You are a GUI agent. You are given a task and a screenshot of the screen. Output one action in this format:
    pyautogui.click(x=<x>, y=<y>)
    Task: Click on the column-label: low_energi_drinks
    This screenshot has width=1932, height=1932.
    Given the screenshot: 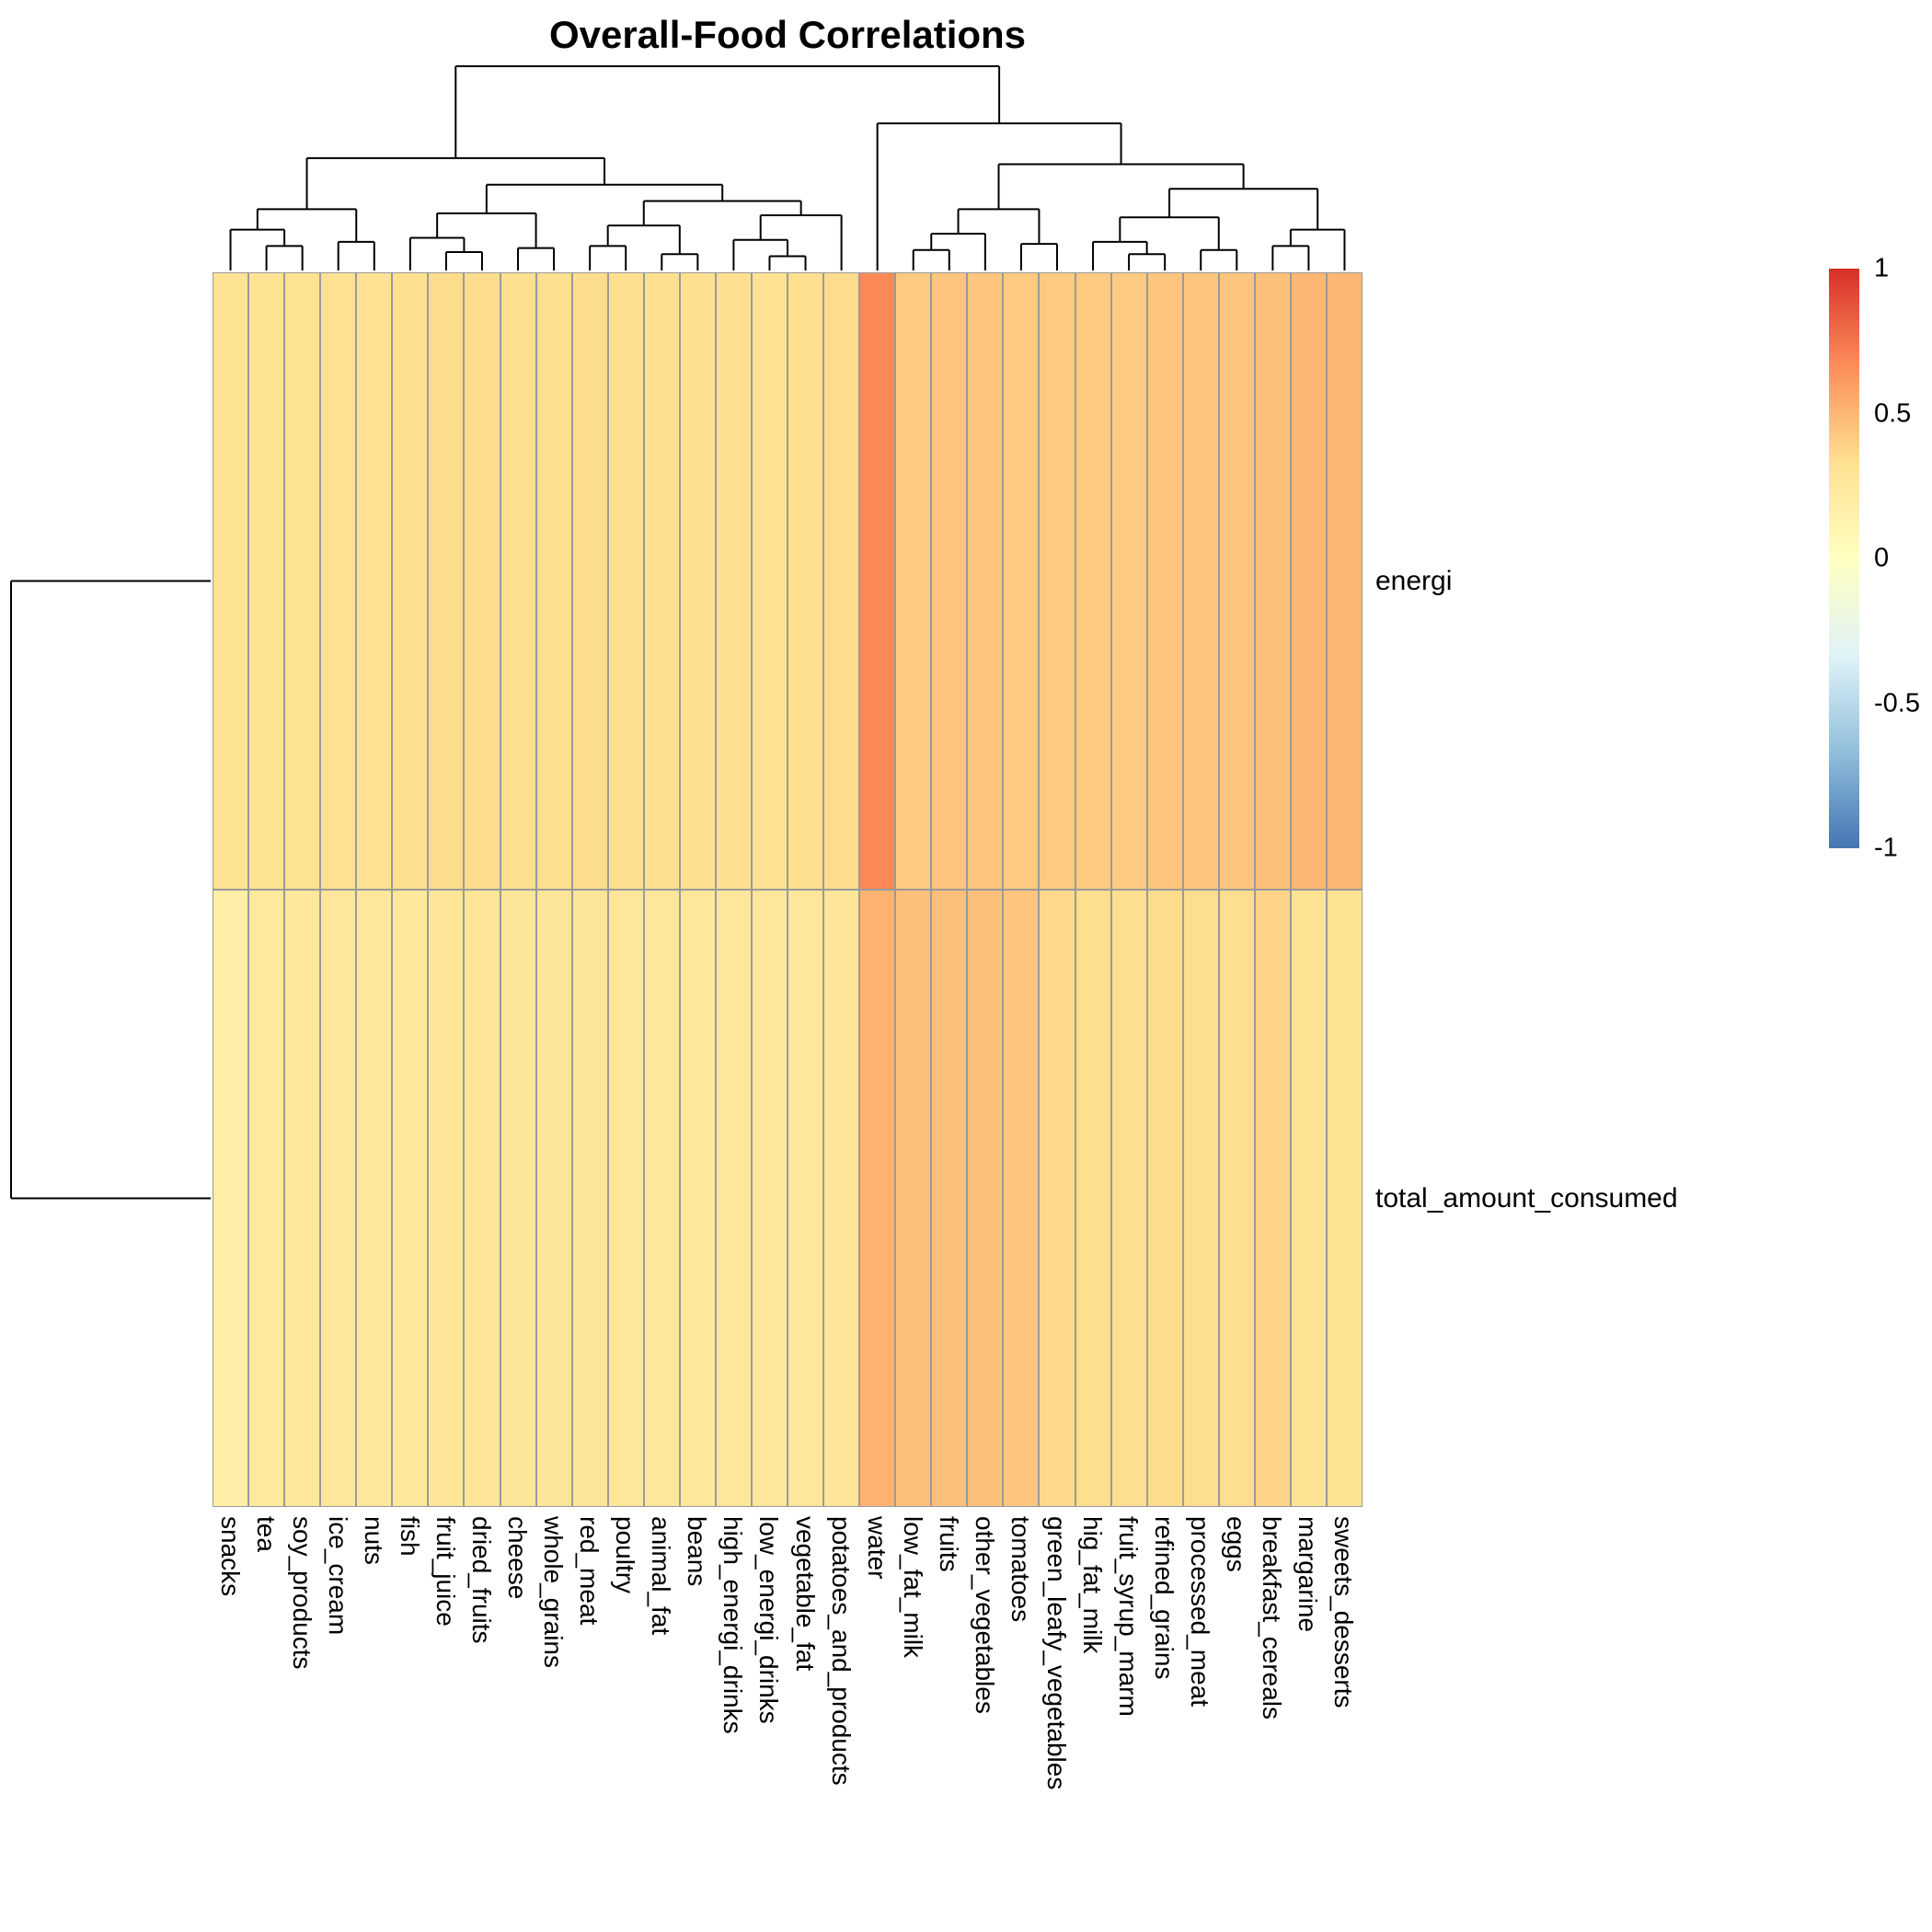 What is the action you would take?
    pyautogui.click(x=768, y=1620)
    